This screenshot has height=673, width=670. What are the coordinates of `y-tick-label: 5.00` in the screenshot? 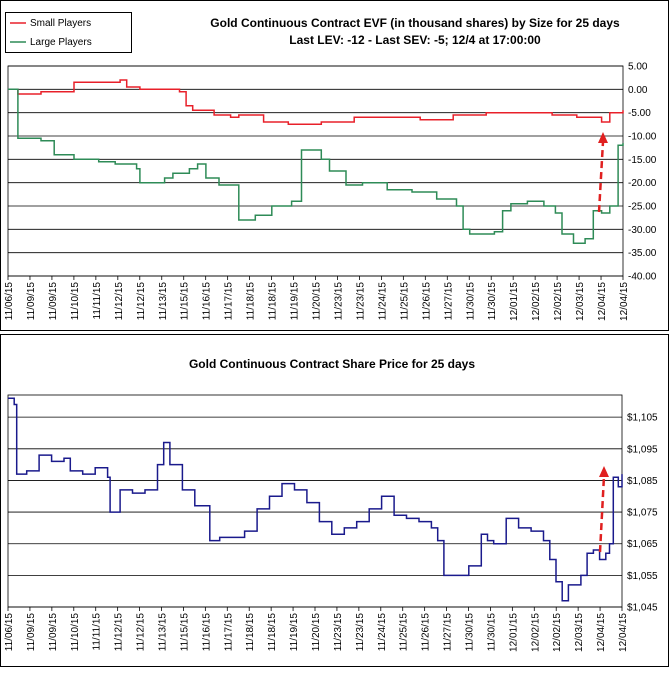 It's located at (638, 67).